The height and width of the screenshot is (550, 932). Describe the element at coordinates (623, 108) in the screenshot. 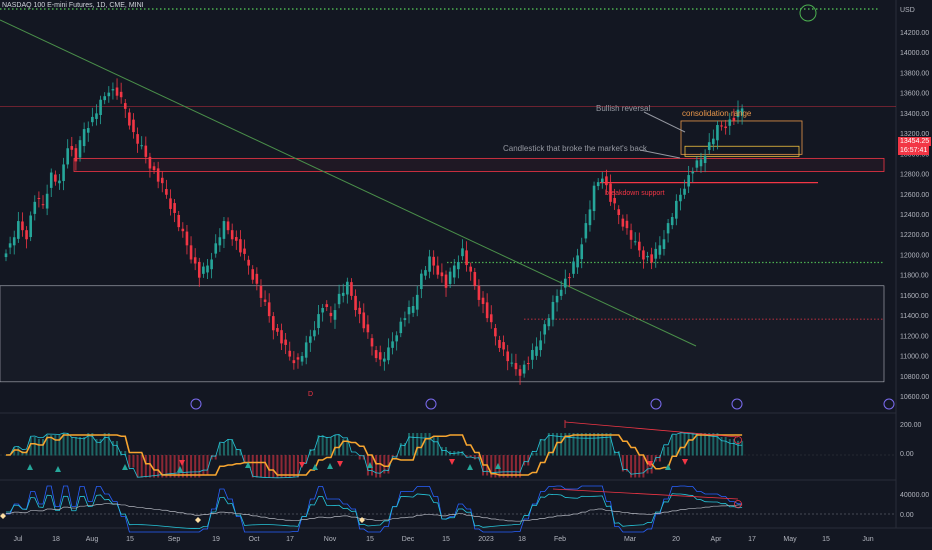

I see `annotation-bullish-reversal: Bullish reversal` at that location.